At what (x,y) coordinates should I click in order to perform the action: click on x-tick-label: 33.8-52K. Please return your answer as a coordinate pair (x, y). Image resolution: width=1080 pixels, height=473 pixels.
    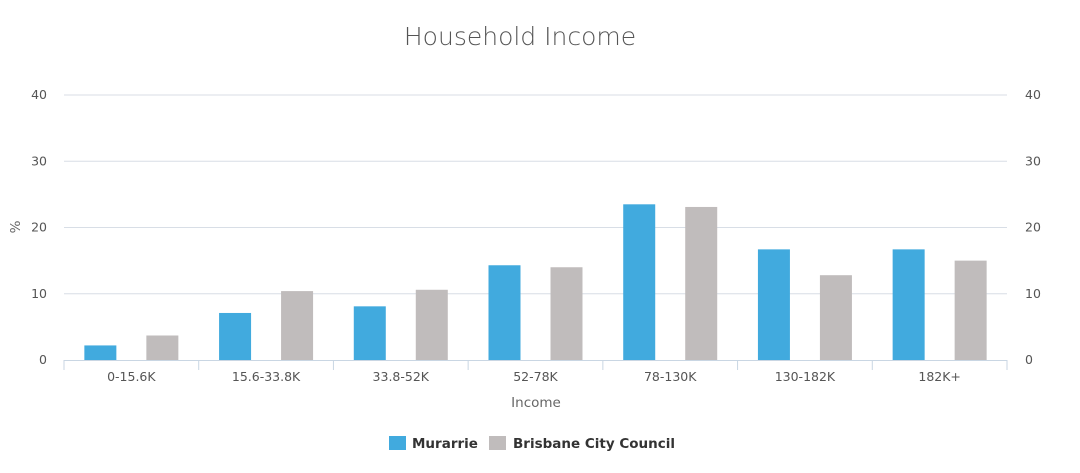
    Looking at the image, I should click on (401, 376).